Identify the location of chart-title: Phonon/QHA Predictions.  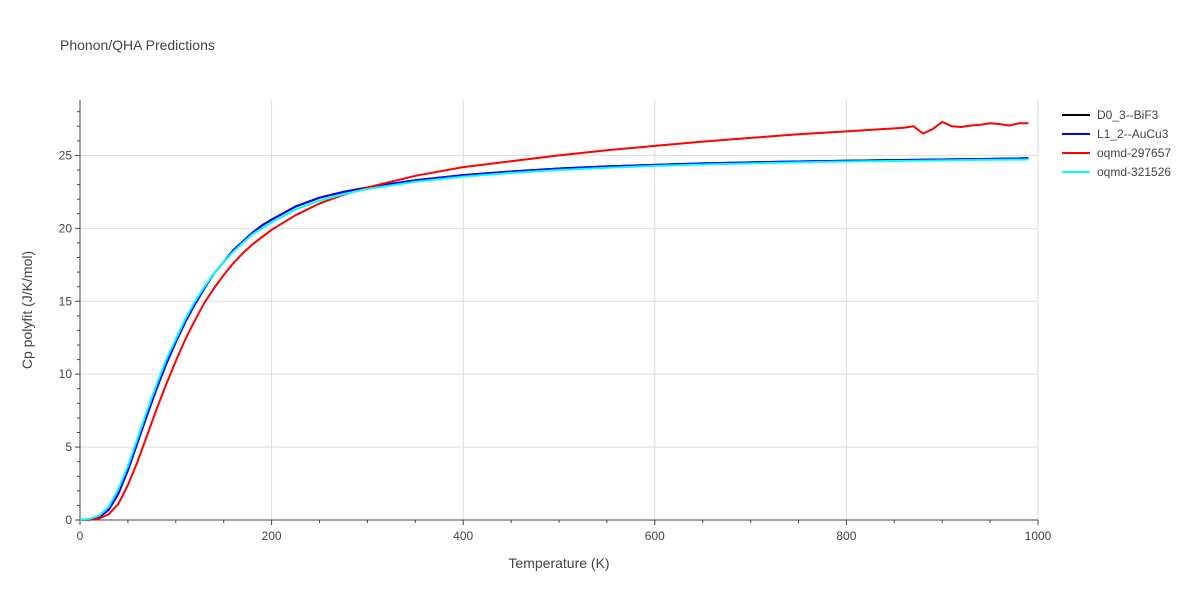
(137, 45).